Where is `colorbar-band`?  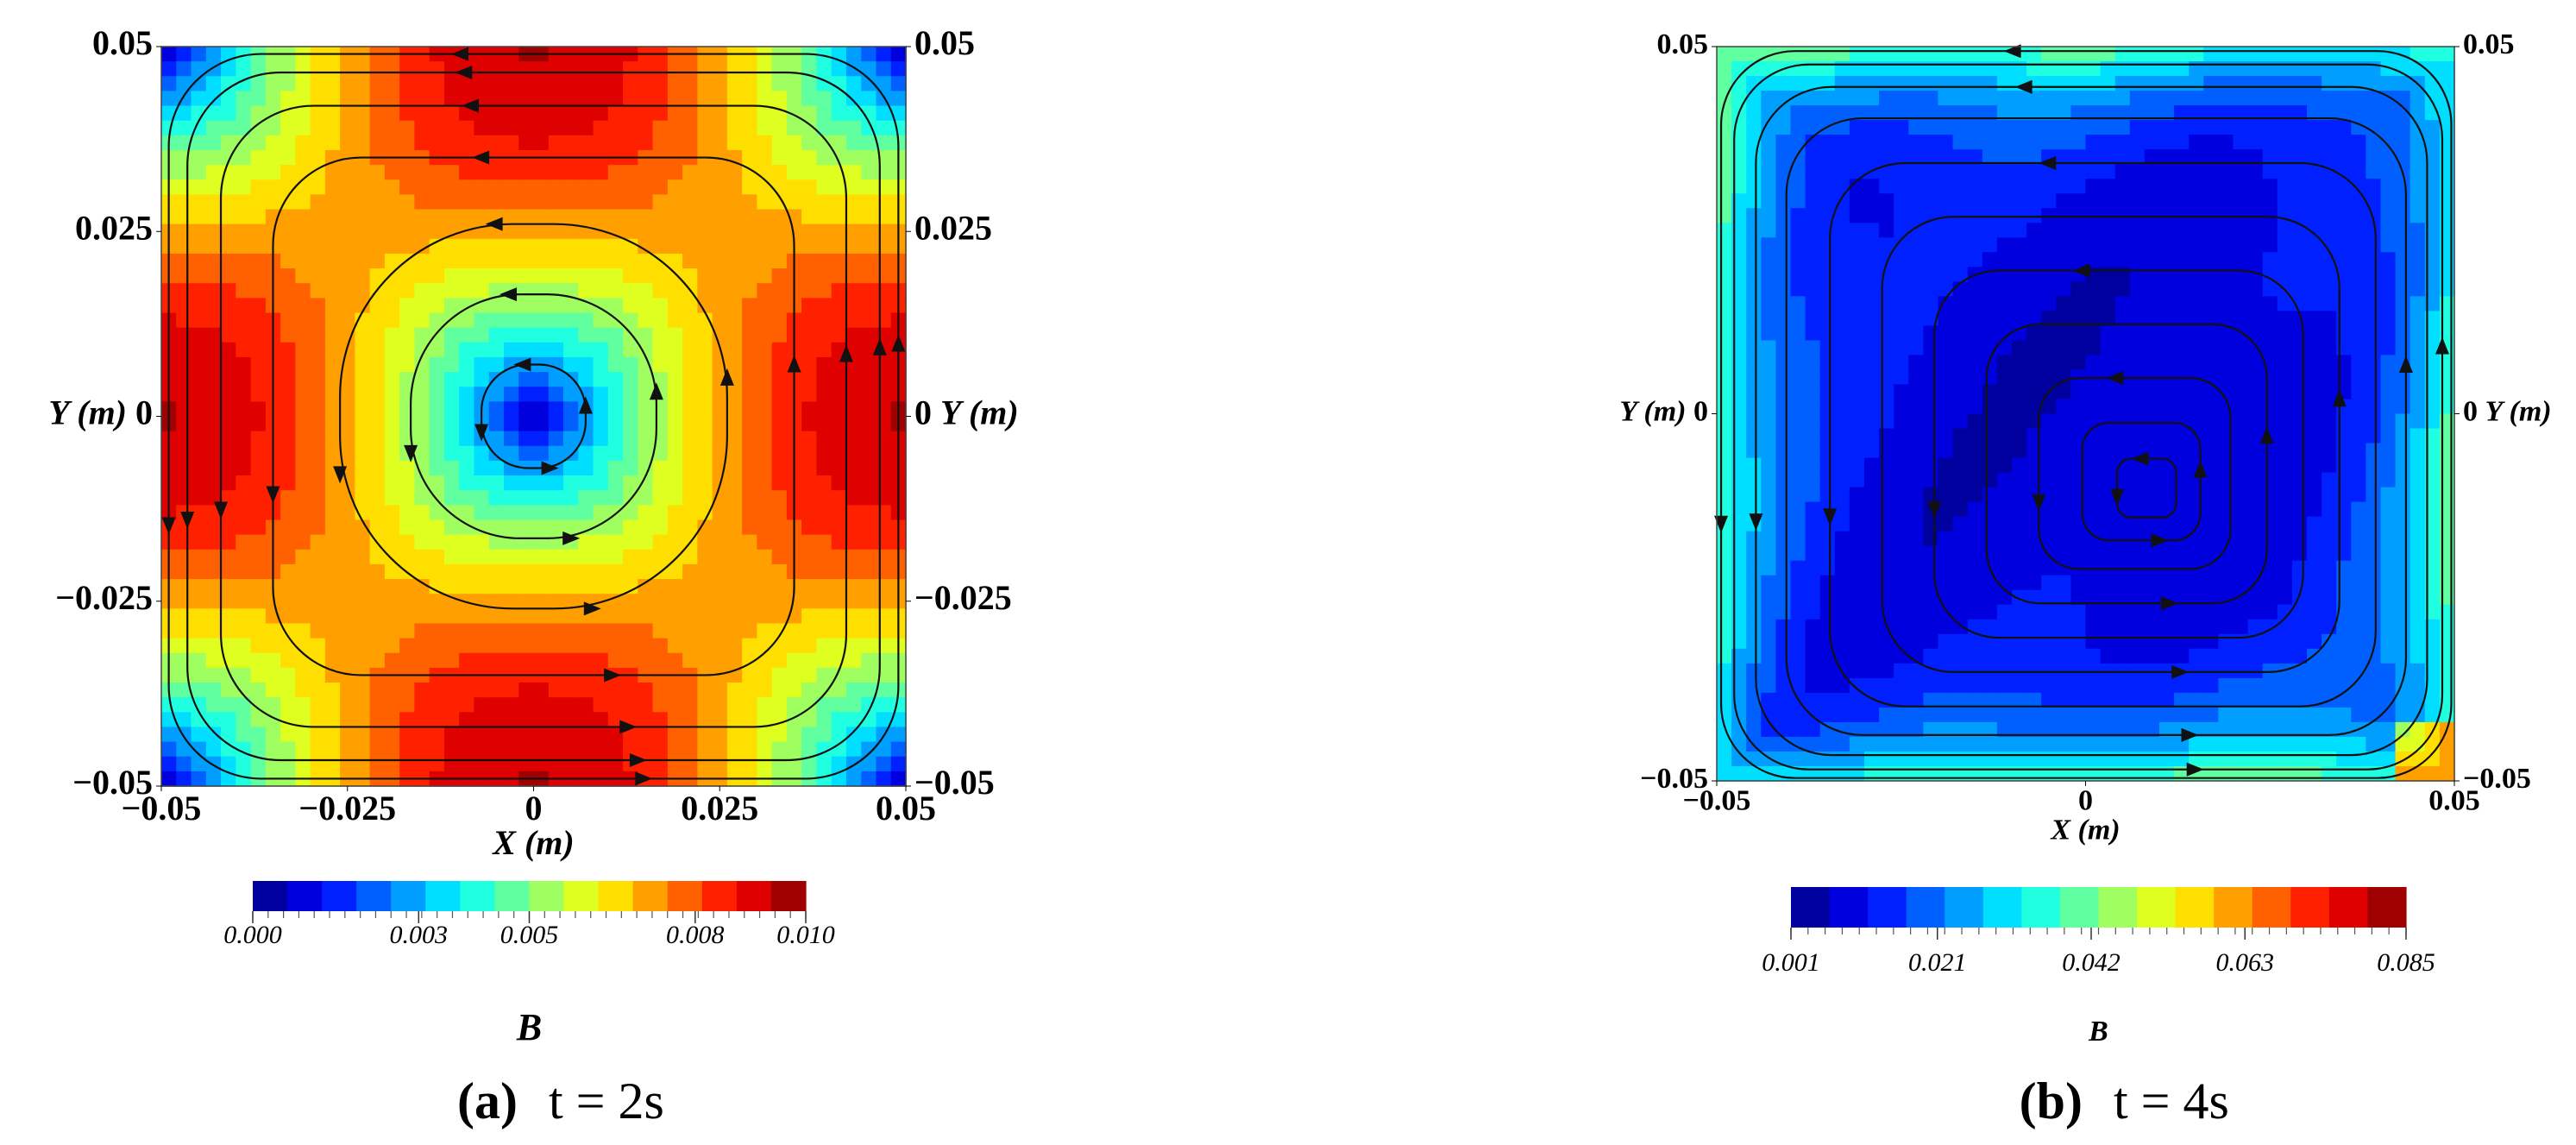
colorbar-band is located at coordinates (408, 896).